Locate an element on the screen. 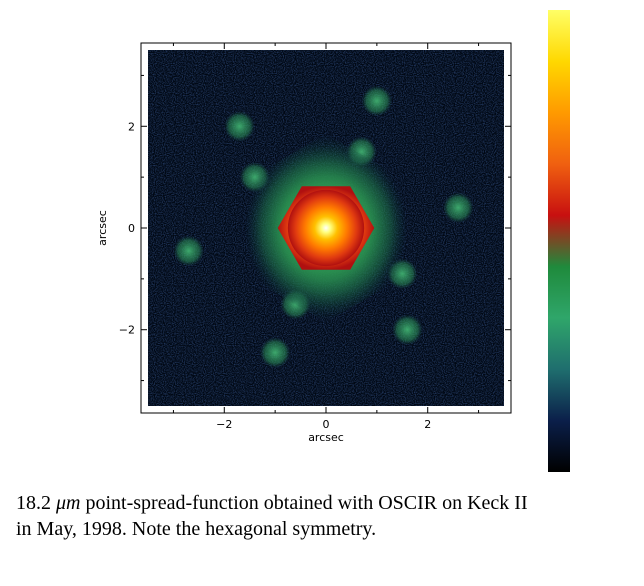 Image resolution: width=644 pixels, height=586 pixels. caption-line1-pre: 18.2 is located at coordinates (36, 503).